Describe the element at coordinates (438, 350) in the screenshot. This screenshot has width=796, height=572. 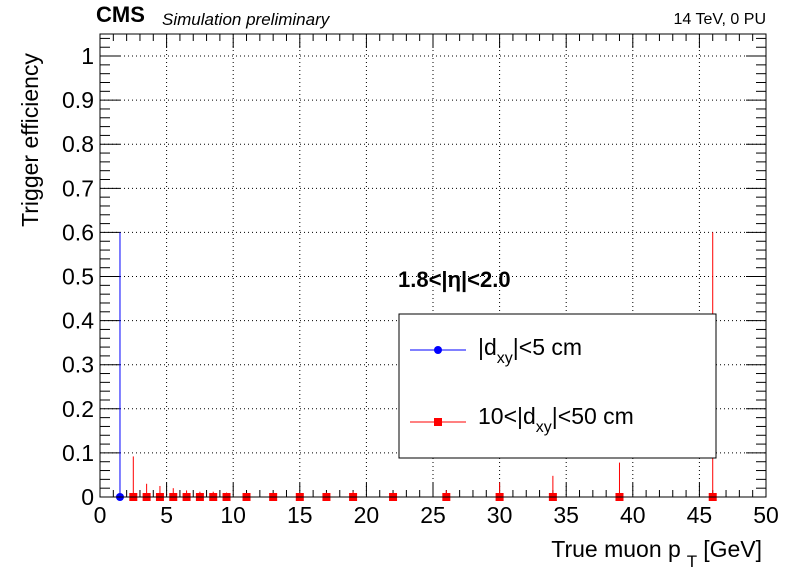
I see `legend-blue-marker` at that location.